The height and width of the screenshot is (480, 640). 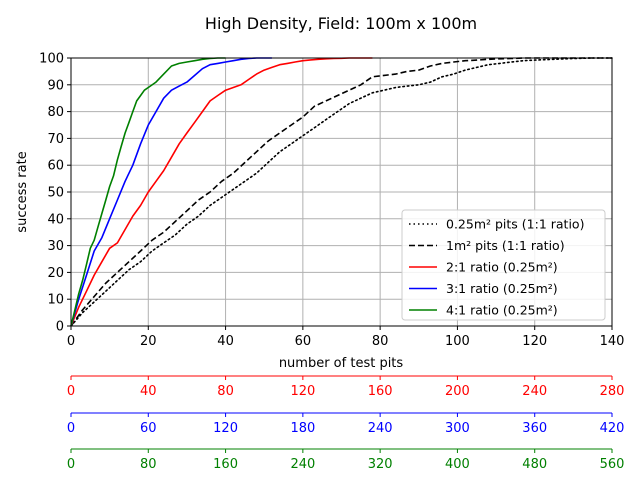 I want to click on blue-axis-tick-label: 120, so click(x=225, y=428).